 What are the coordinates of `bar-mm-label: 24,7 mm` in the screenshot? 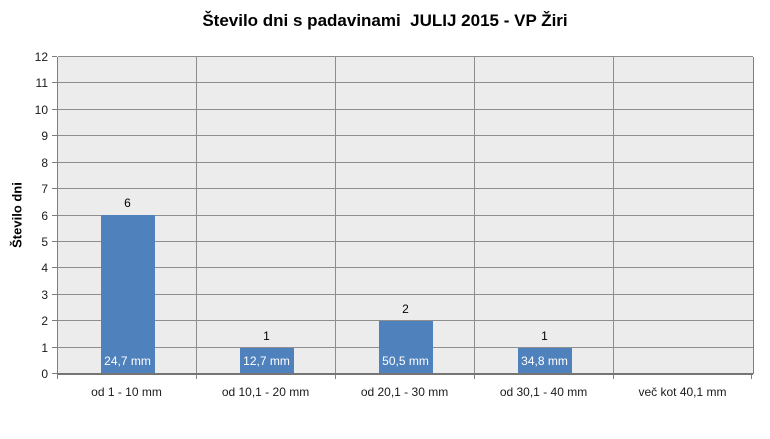 It's located at (127, 361).